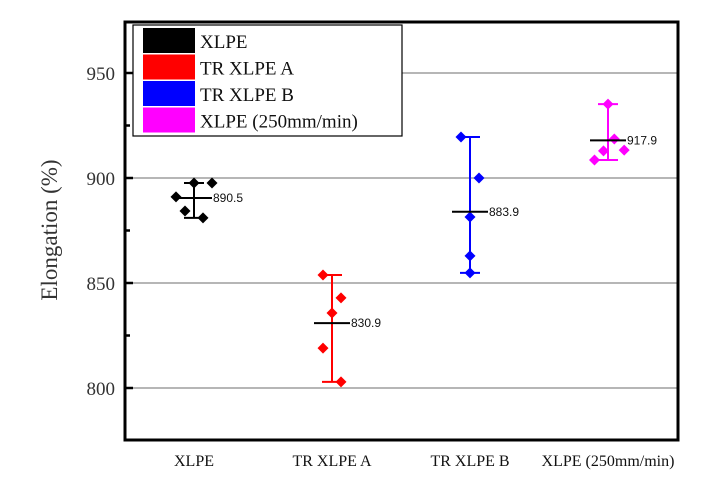  What do you see at coordinates (332, 461) in the screenshot?
I see `x-tick-label: TR XLPE A` at bounding box center [332, 461].